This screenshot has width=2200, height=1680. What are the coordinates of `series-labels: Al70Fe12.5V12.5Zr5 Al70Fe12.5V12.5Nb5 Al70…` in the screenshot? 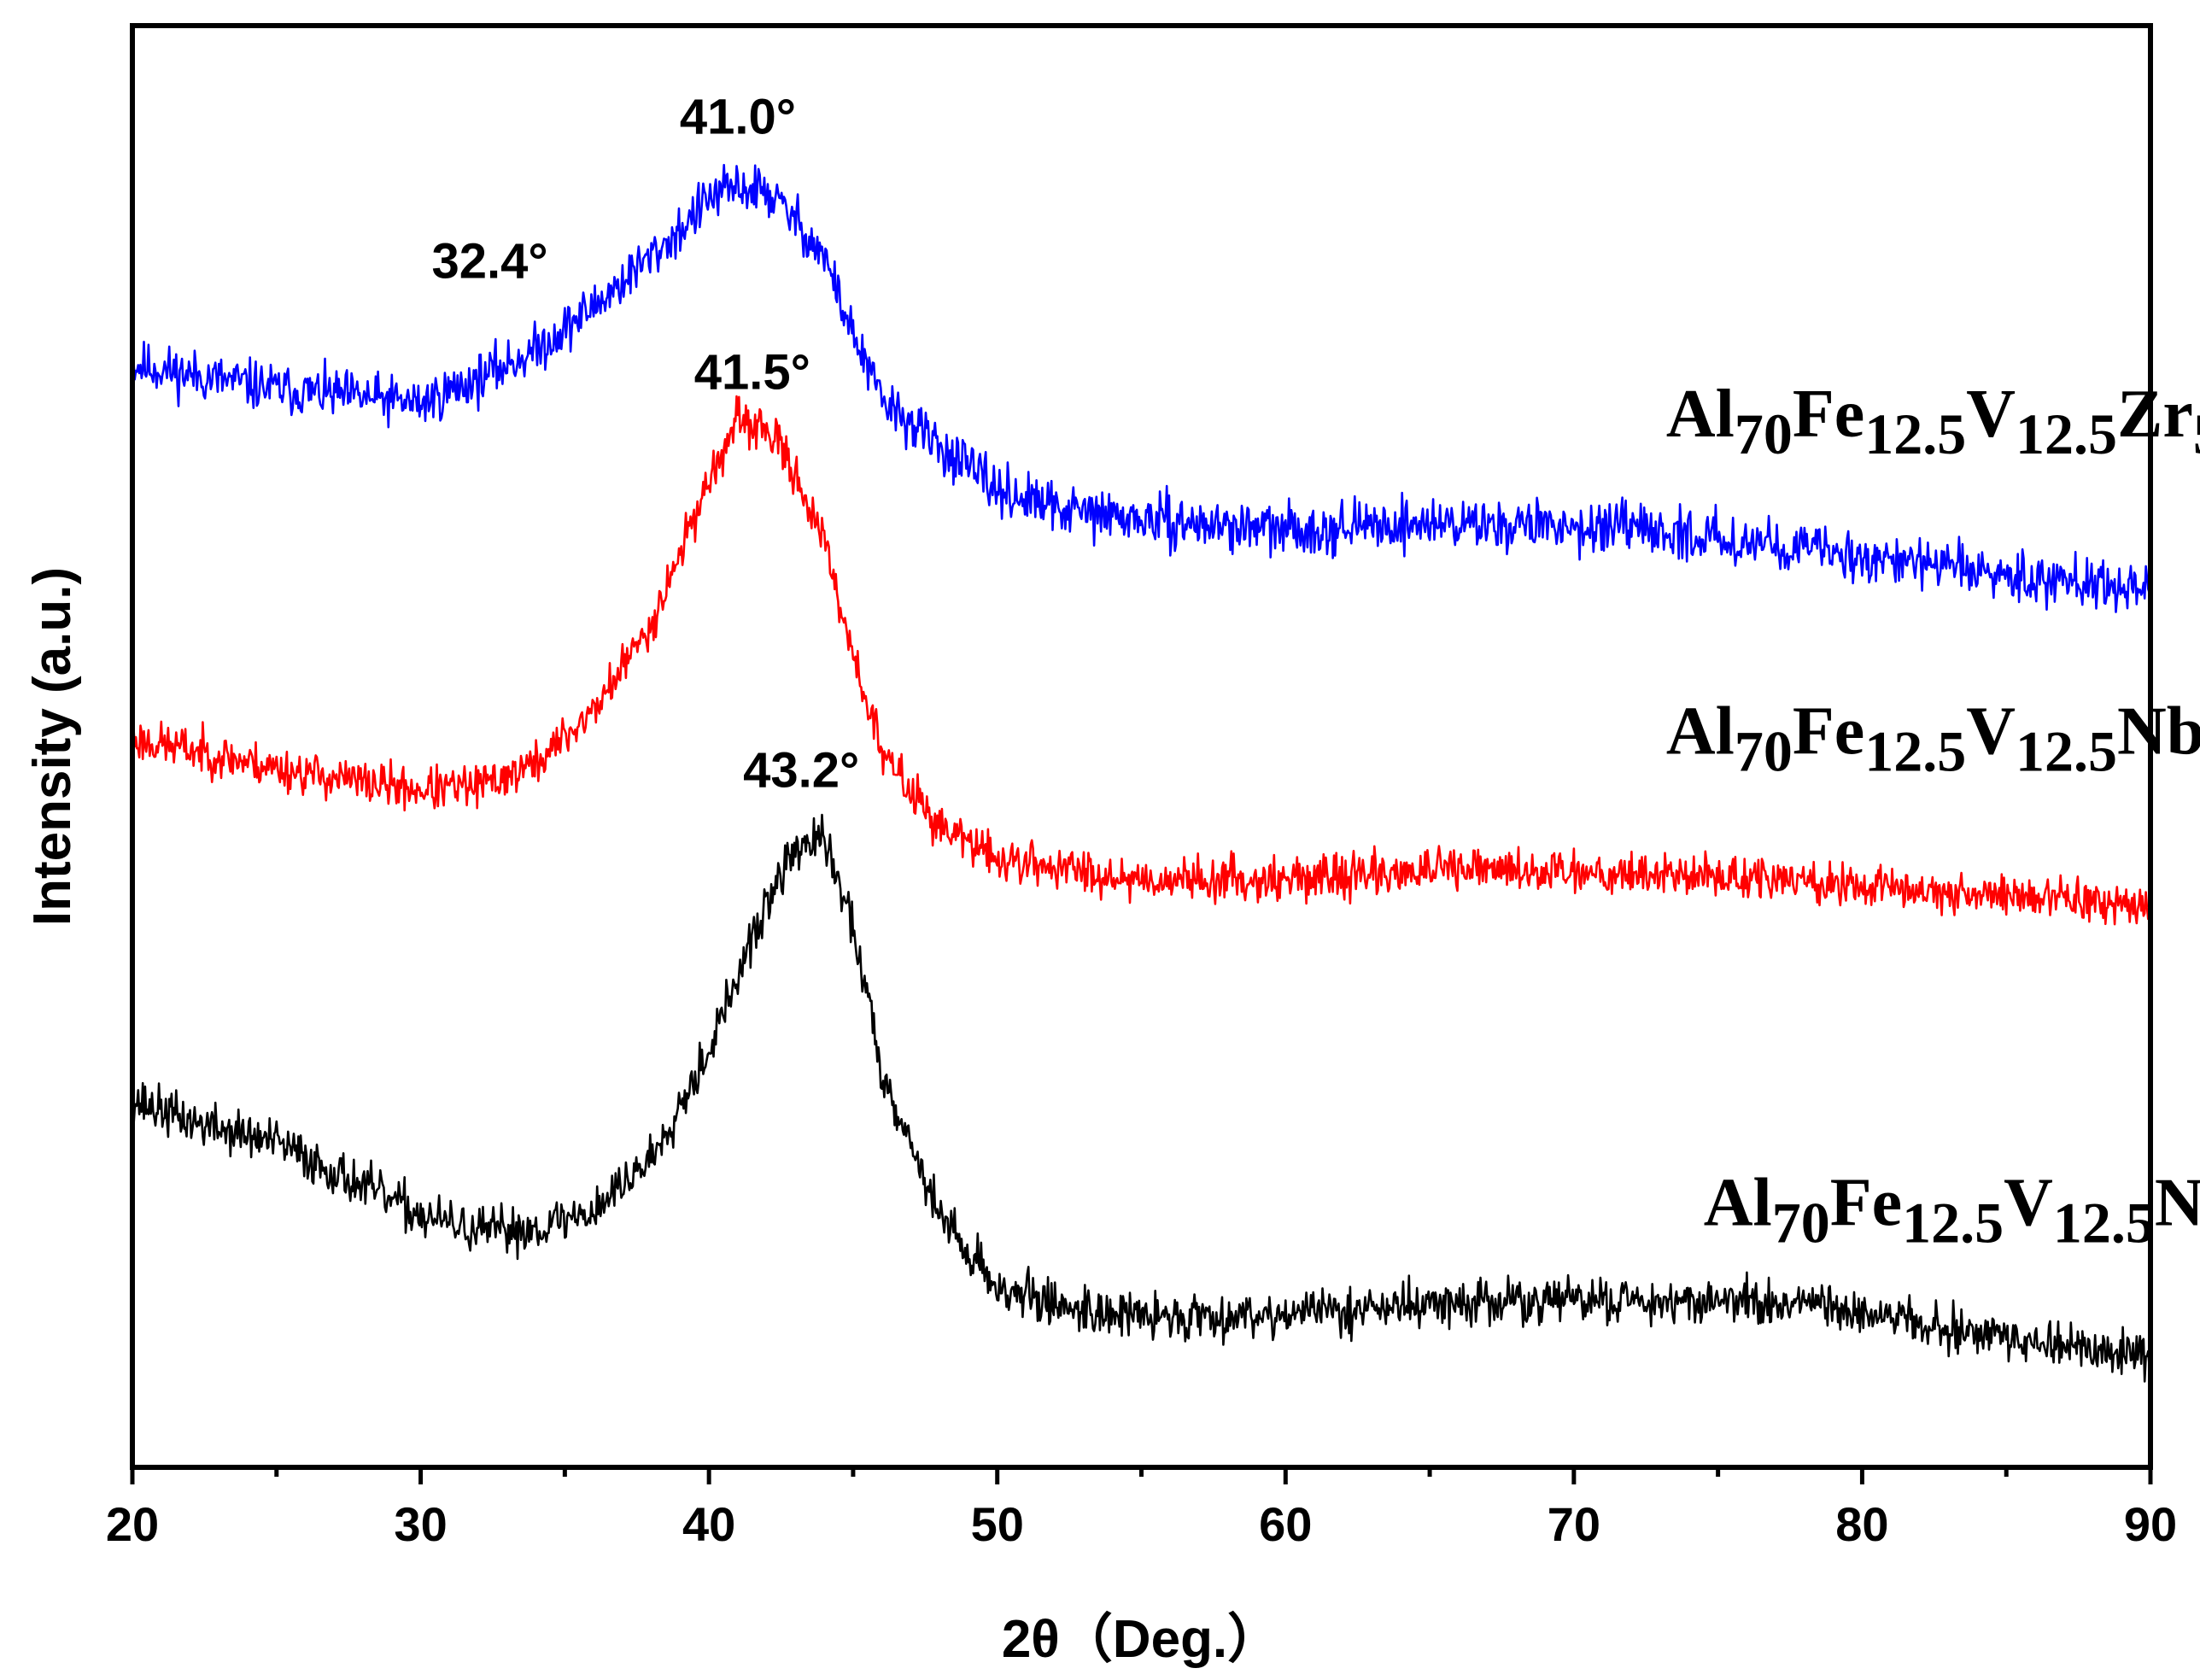 It's located at (1933, 816).